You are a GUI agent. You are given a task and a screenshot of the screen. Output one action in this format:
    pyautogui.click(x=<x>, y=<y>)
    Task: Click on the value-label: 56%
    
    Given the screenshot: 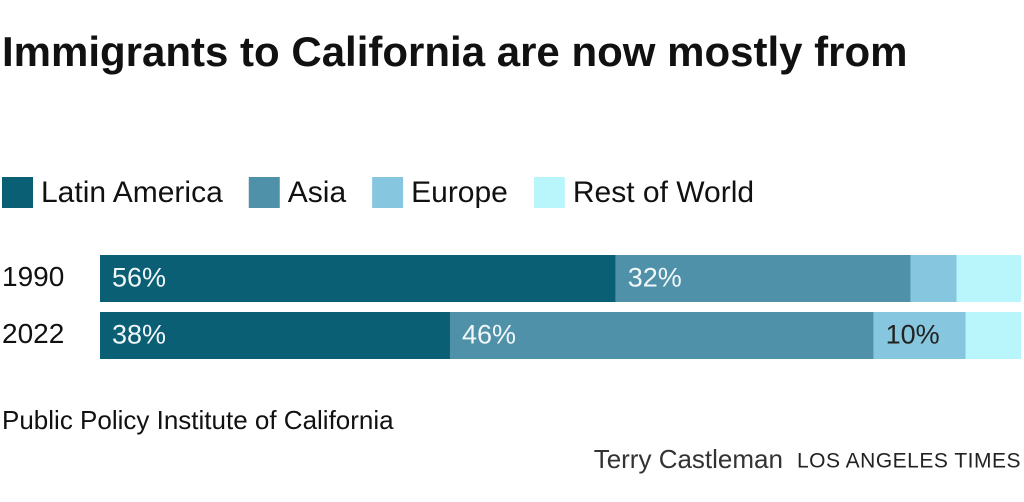 What is the action you would take?
    pyautogui.click(x=139, y=278)
    